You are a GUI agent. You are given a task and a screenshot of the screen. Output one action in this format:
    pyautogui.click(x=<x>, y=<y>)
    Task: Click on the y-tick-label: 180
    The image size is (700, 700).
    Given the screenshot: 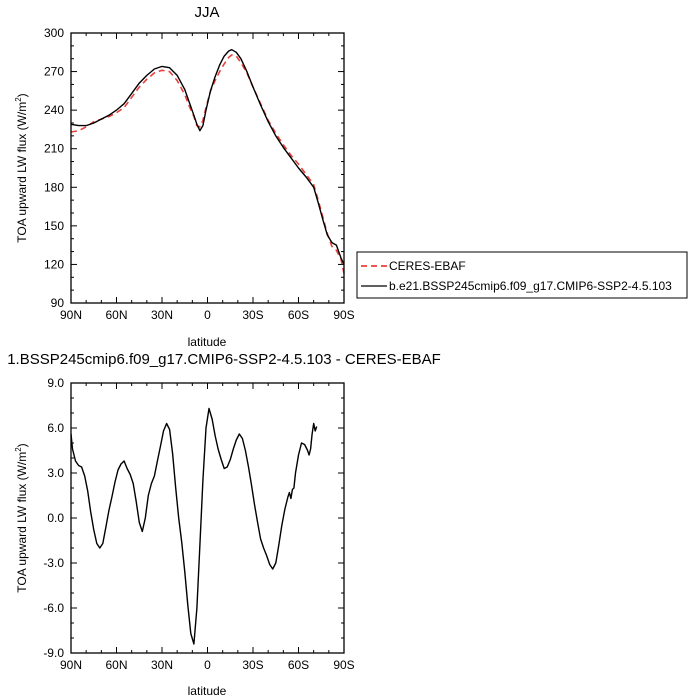 What is the action you would take?
    pyautogui.click(x=54, y=187)
    